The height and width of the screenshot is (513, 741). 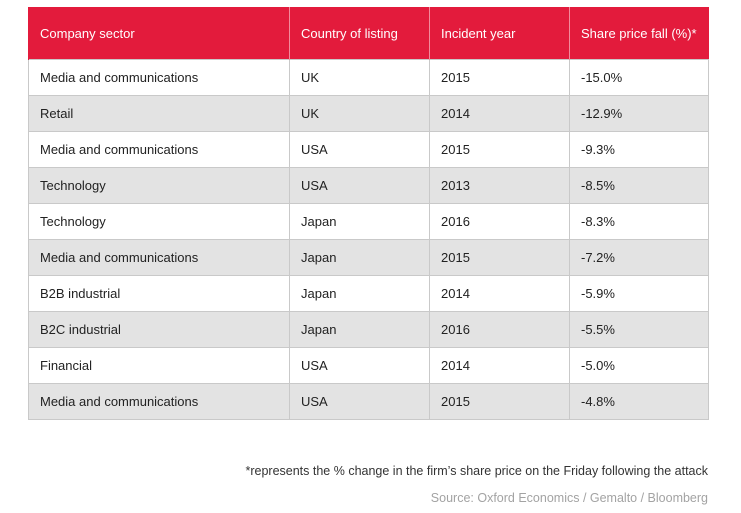 I want to click on table-row: Media and communications USA 2015 -9.3%, so click(x=368, y=149).